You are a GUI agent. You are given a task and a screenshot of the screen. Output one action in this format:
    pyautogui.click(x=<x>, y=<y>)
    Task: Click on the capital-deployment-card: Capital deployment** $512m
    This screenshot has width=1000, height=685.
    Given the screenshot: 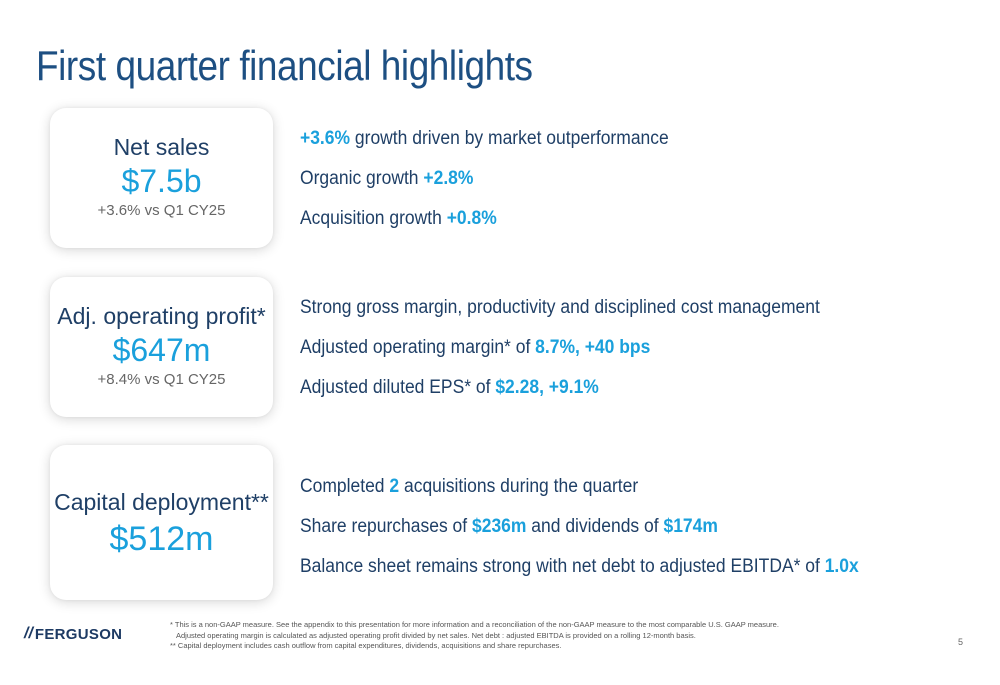 What is the action you would take?
    pyautogui.click(x=161, y=522)
    